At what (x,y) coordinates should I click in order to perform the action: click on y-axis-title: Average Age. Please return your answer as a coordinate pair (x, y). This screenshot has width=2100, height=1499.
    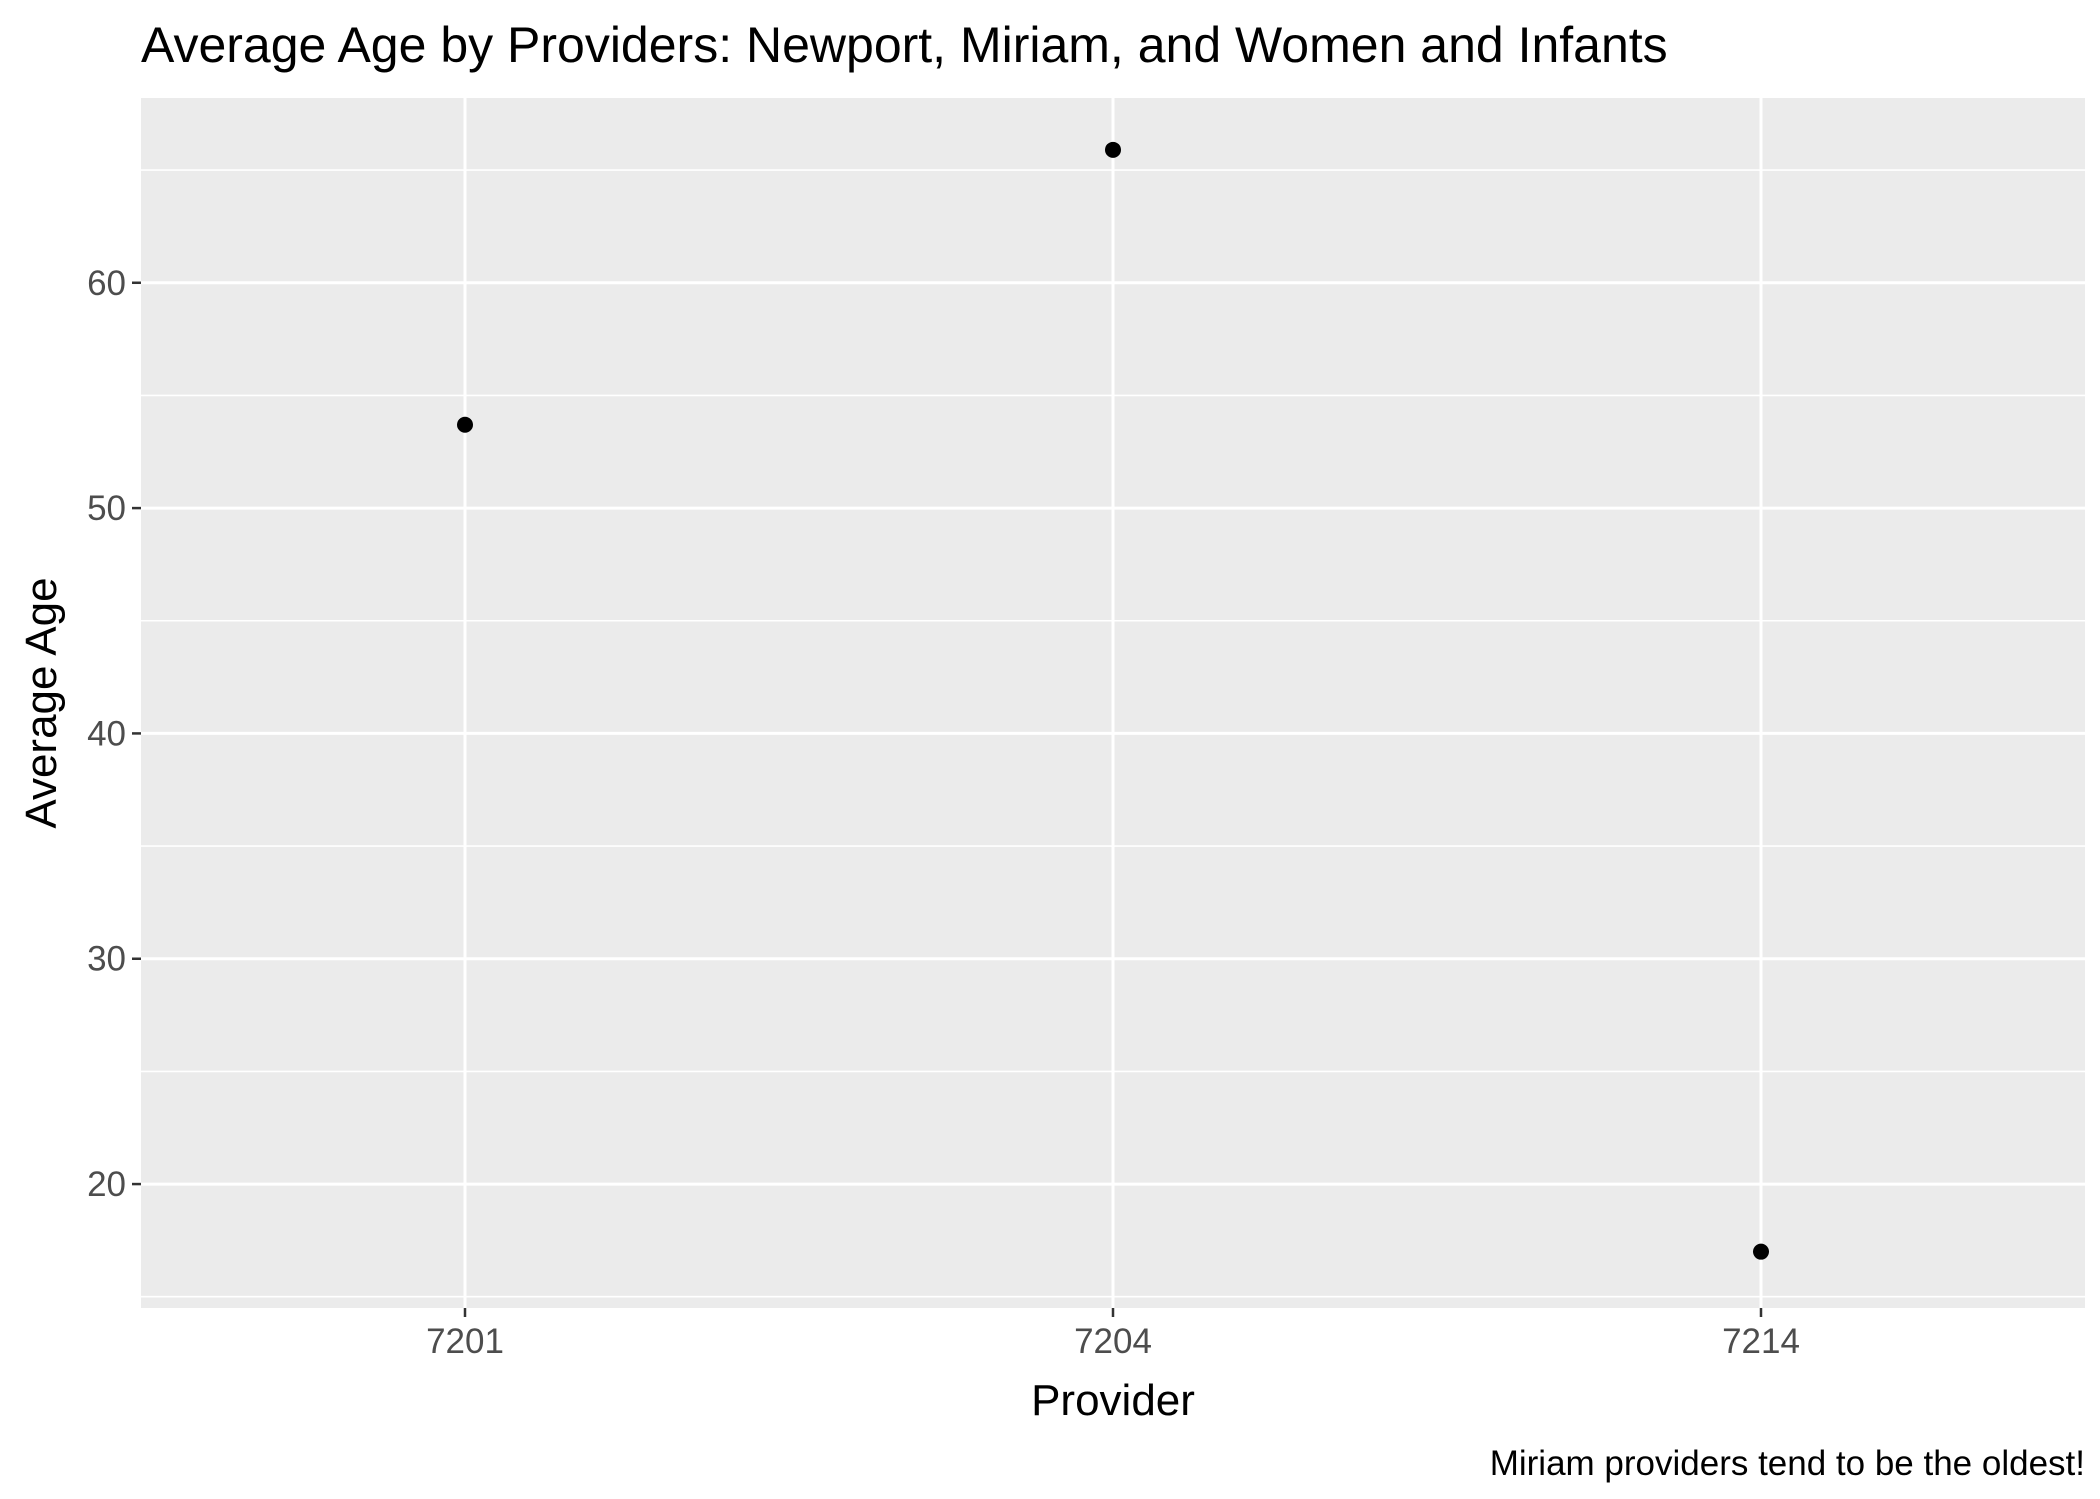
    Looking at the image, I should click on (41, 702).